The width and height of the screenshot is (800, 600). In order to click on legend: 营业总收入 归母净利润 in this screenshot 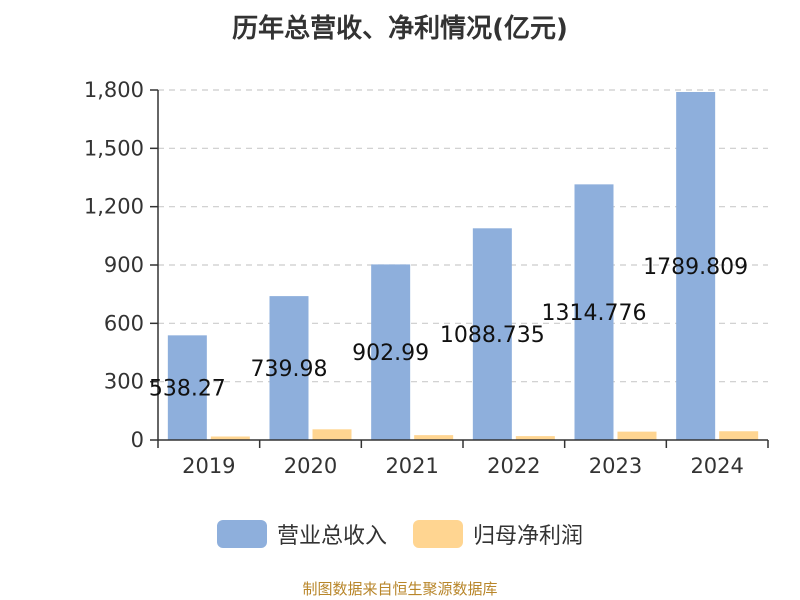, I will do `click(400, 534)`.